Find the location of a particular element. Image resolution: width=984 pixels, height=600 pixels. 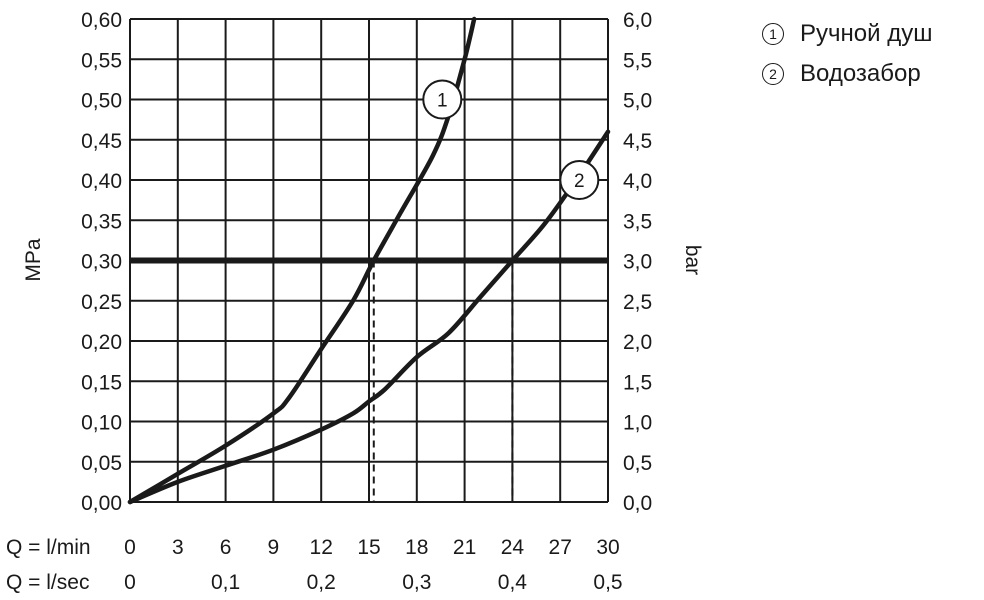

x-axis-secondary-ticks: 0 0,1 0,2 0,3 0,4 0,5 is located at coordinates (373, 582).